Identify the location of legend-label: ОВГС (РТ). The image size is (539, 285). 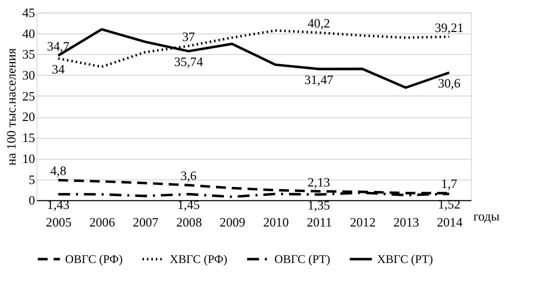
(302, 259).